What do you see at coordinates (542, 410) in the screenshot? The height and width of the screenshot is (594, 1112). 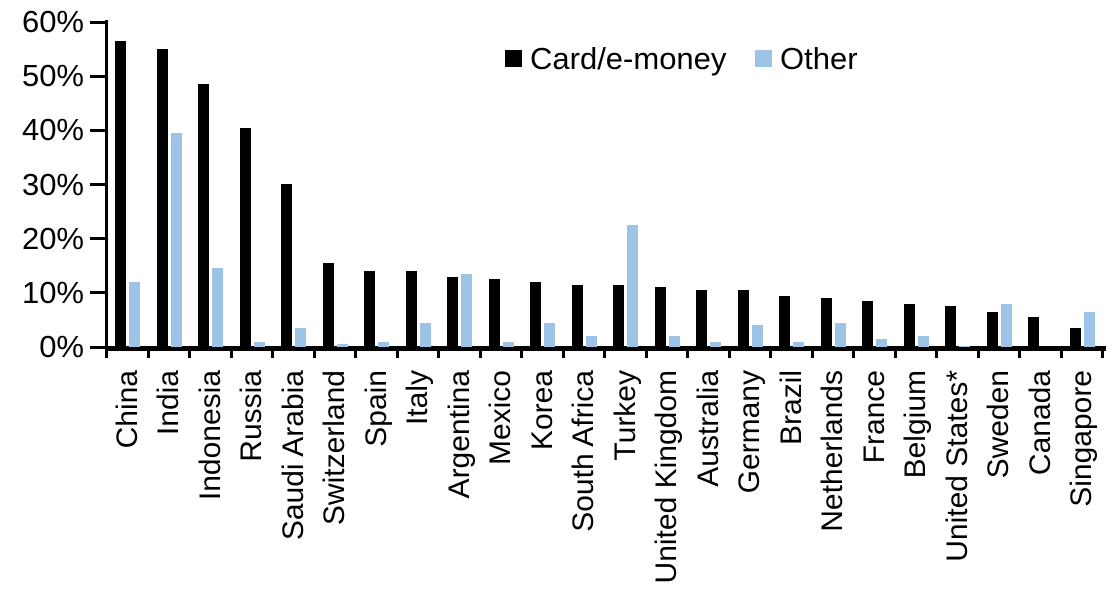 I see `x-axis-label: Korea` at bounding box center [542, 410].